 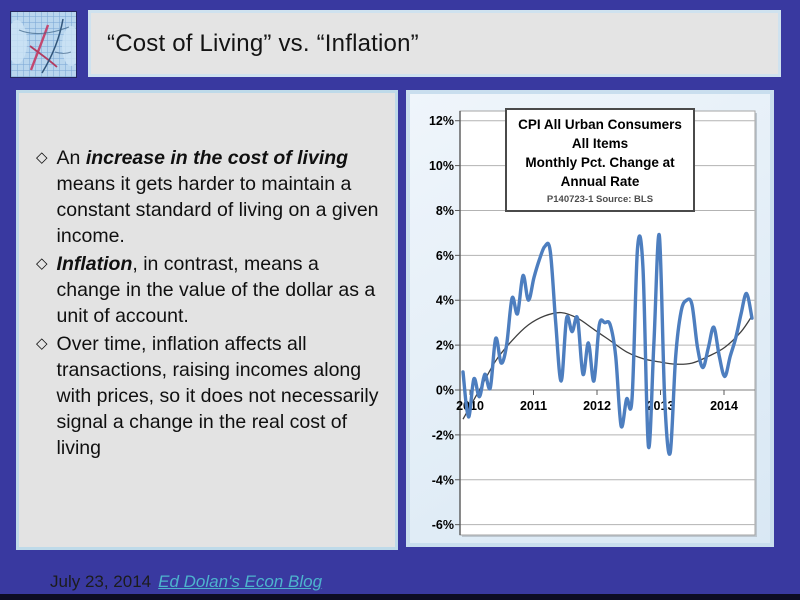 I want to click on monthly-series-line, so click(x=607, y=344).